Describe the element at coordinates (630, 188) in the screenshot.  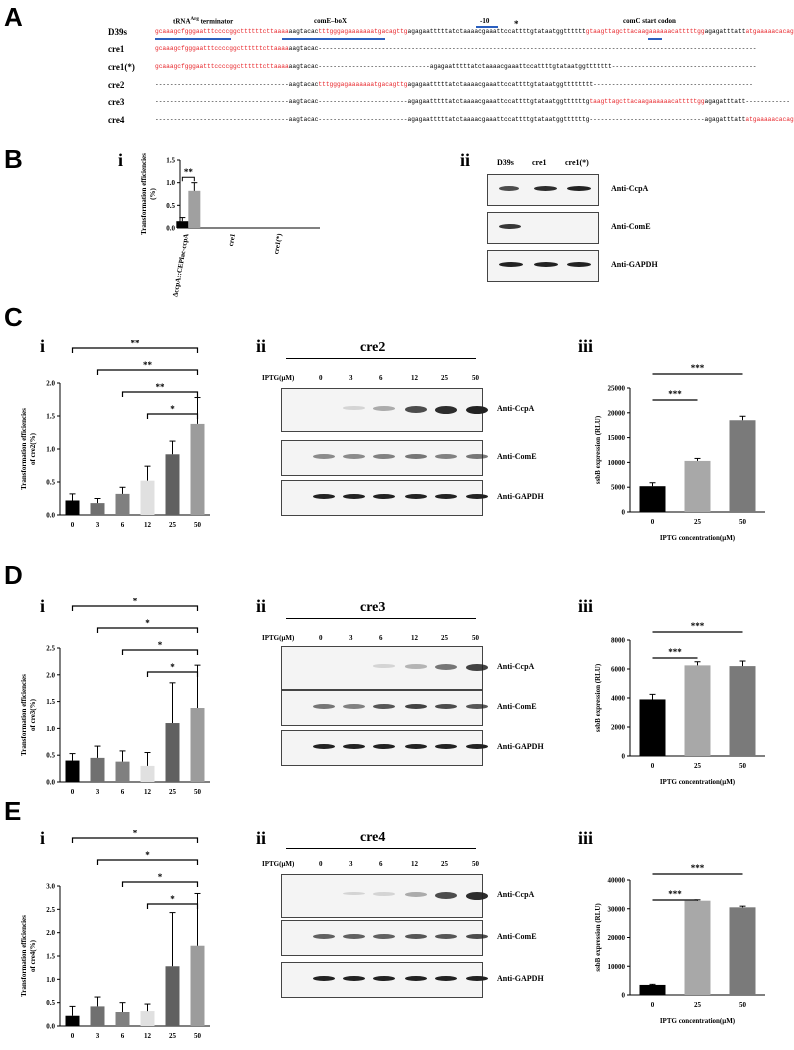
I see `blot-antibody-label: Anti-CcpA` at that location.